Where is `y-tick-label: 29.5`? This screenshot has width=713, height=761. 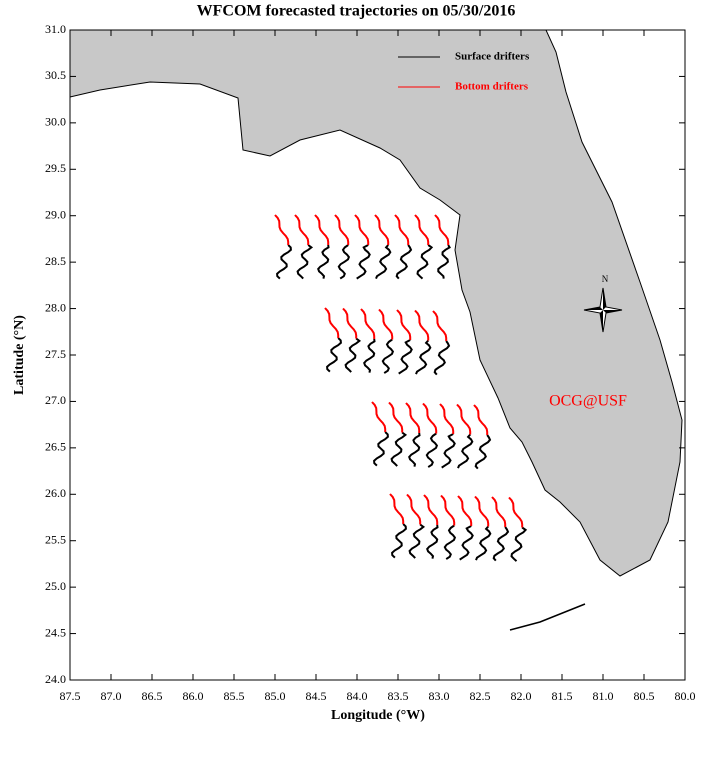
y-tick-label: 29.5 is located at coordinates (55, 168).